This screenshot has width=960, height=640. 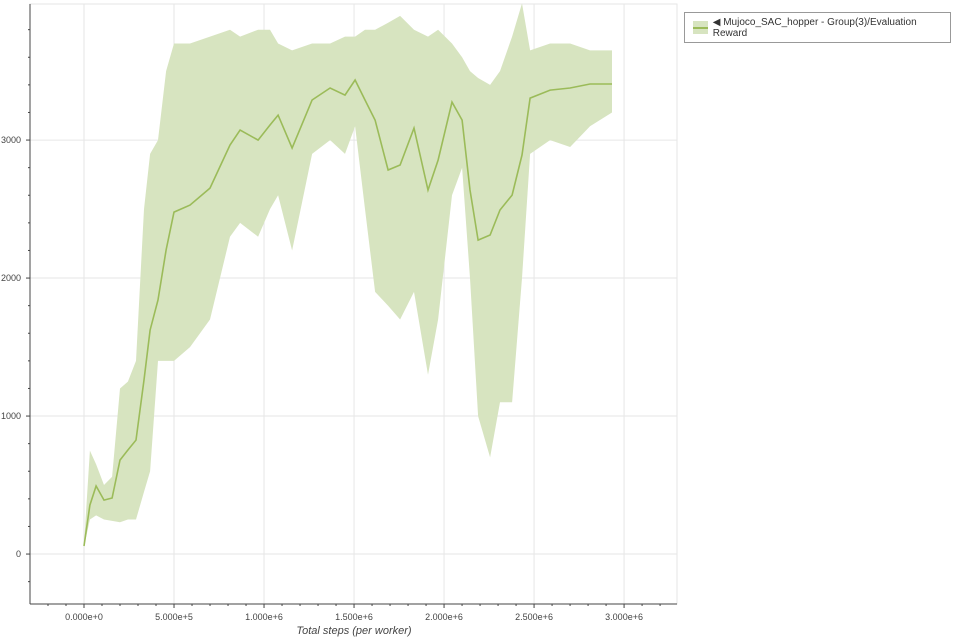 I want to click on y-tick-label: 2000, so click(x=11, y=278).